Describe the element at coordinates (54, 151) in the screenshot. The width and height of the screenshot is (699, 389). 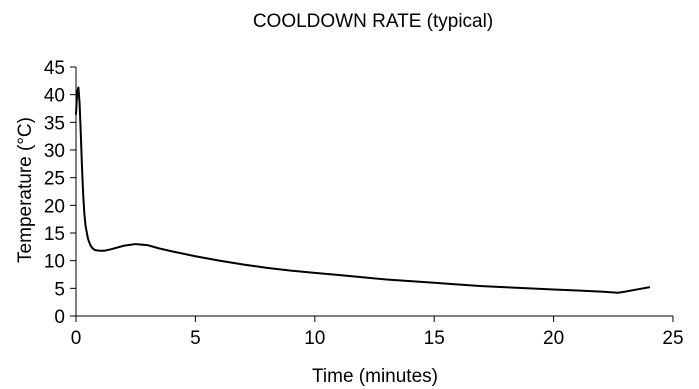
I see `y-tick-label: 30` at that location.